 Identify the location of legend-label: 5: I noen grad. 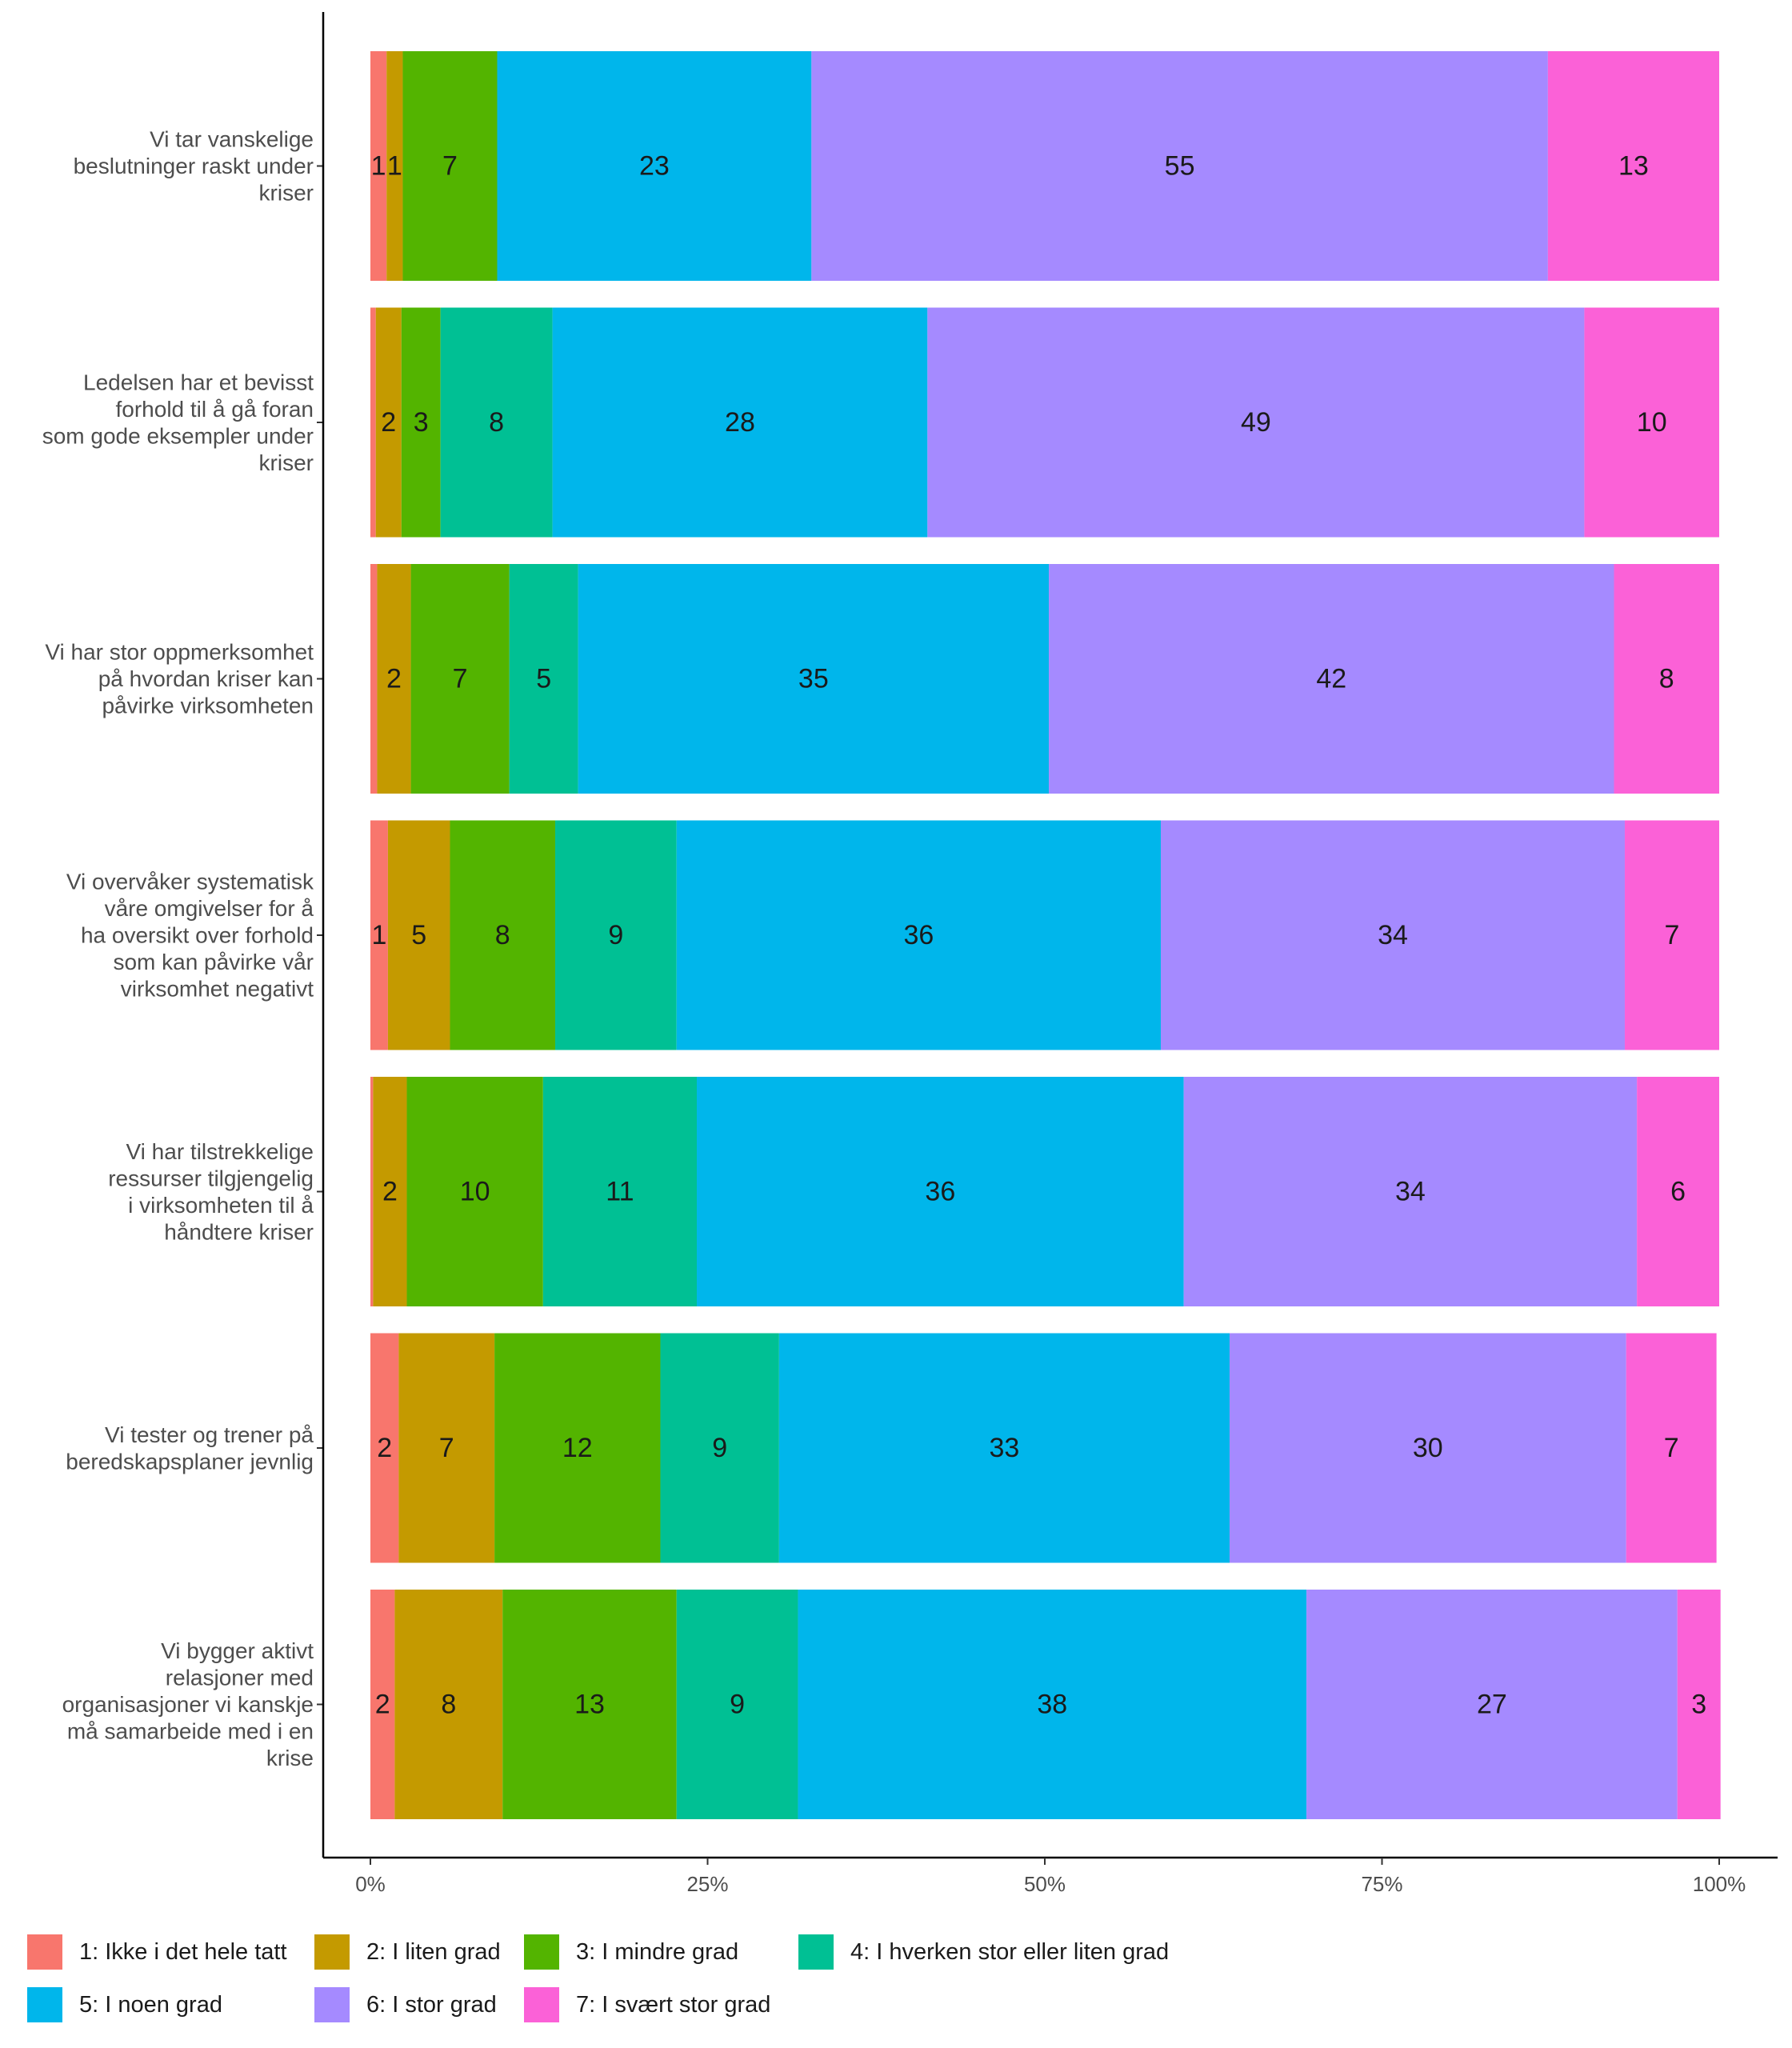
(150, 2005).